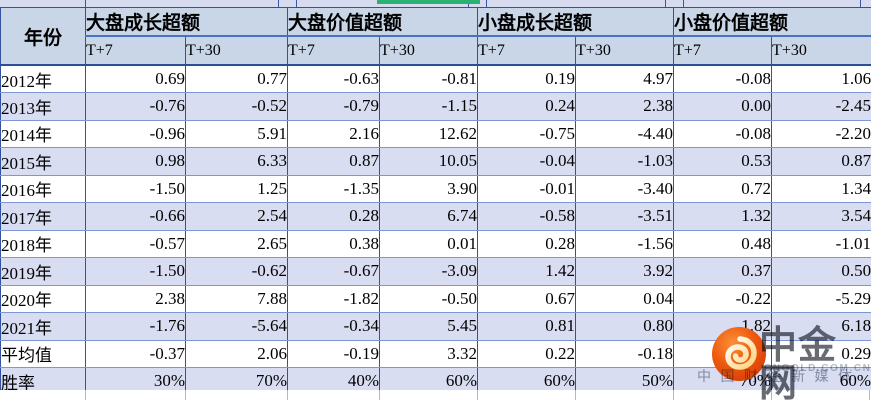  I want to click on value-cell: 0.24, so click(527, 106).